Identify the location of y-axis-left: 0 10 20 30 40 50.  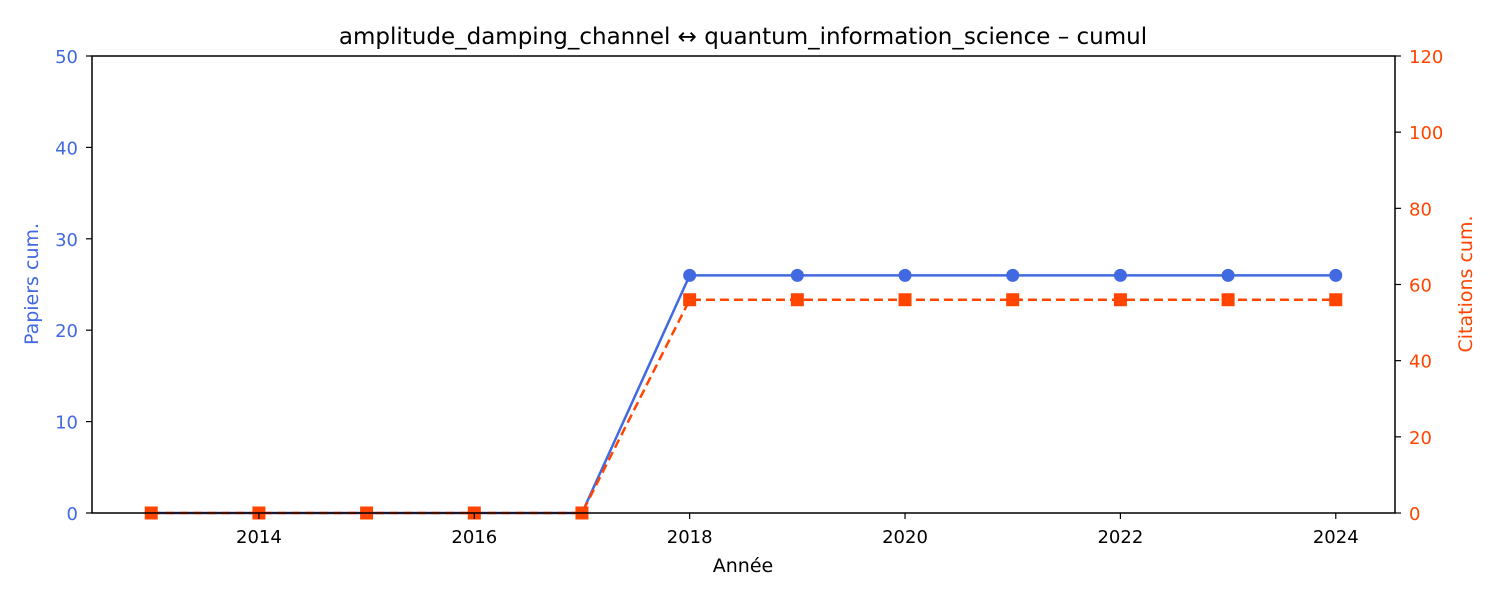
(73, 286).